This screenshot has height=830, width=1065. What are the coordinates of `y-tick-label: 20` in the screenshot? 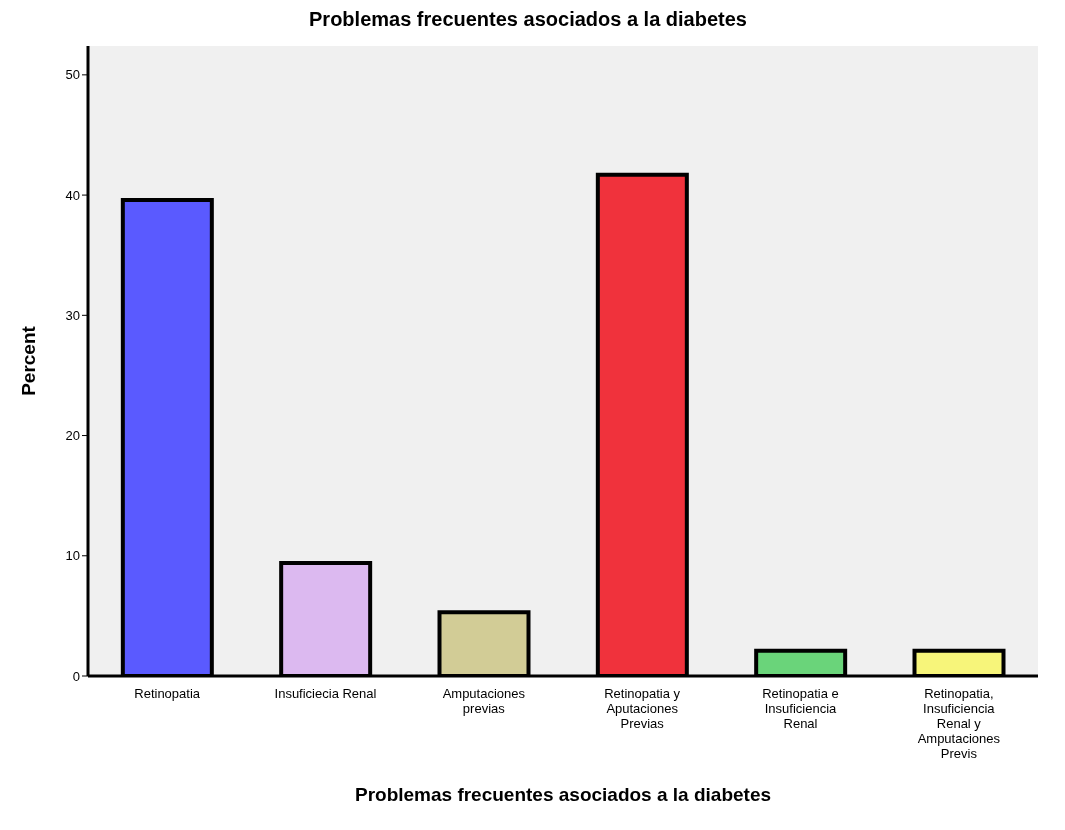 It's located at (72, 436).